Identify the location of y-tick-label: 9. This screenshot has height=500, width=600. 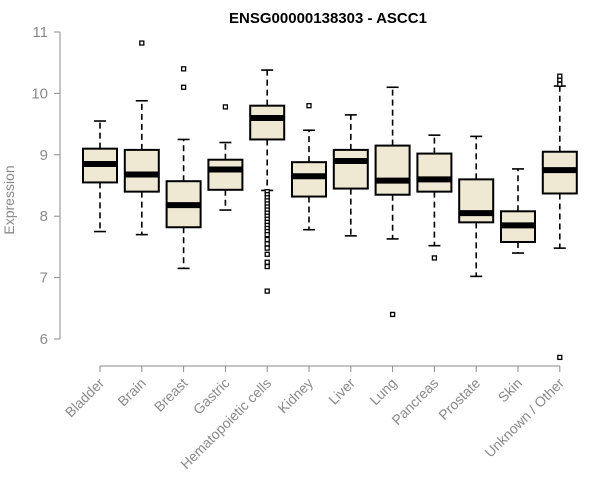
(44, 155).